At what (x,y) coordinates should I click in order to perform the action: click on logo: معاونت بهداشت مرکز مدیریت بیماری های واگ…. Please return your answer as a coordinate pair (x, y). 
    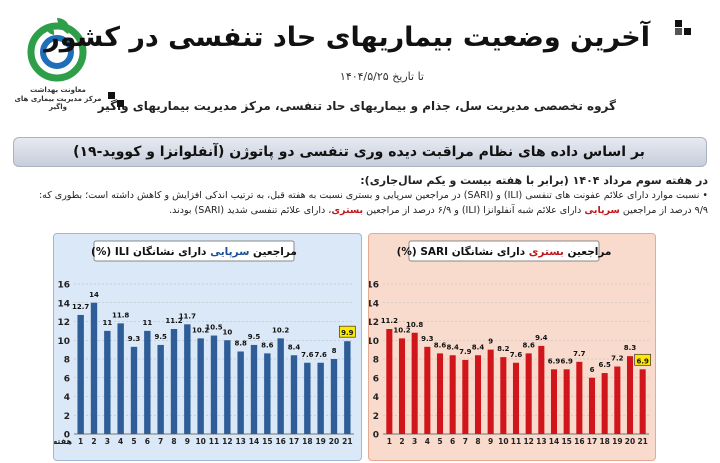
    Looking at the image, I should click on (58, 58).